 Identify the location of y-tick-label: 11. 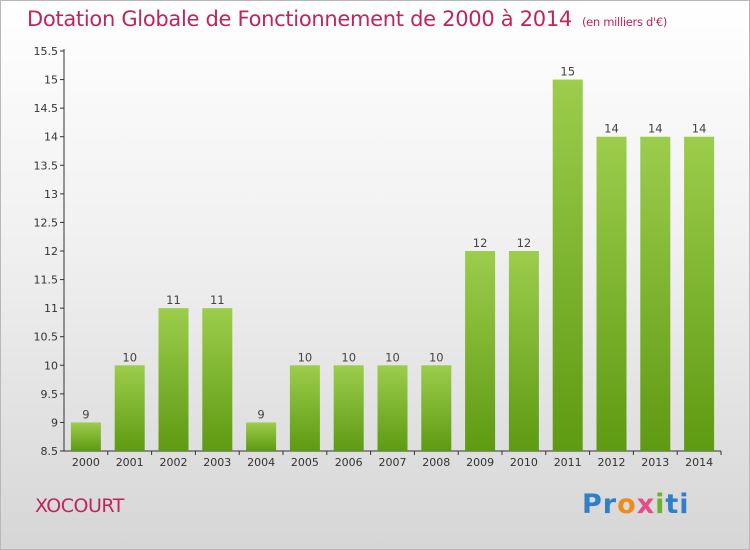
(51, 308).